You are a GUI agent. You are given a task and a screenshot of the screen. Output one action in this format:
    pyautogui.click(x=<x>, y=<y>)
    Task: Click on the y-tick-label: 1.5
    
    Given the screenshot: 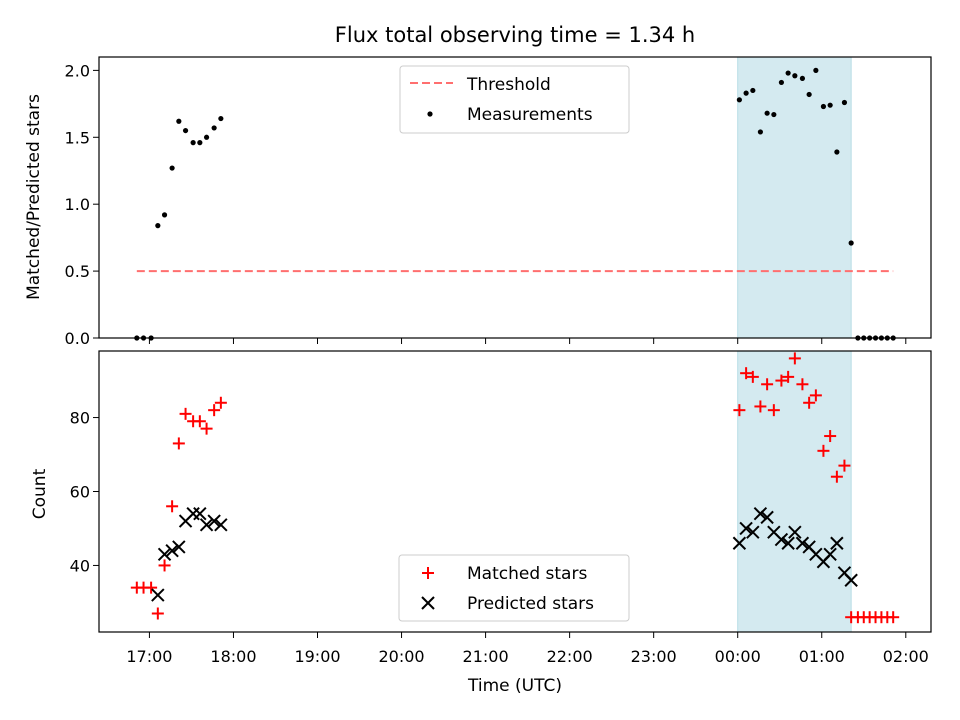 What is the action you would take?
    pyautogui.click(x=77, y=137)
    